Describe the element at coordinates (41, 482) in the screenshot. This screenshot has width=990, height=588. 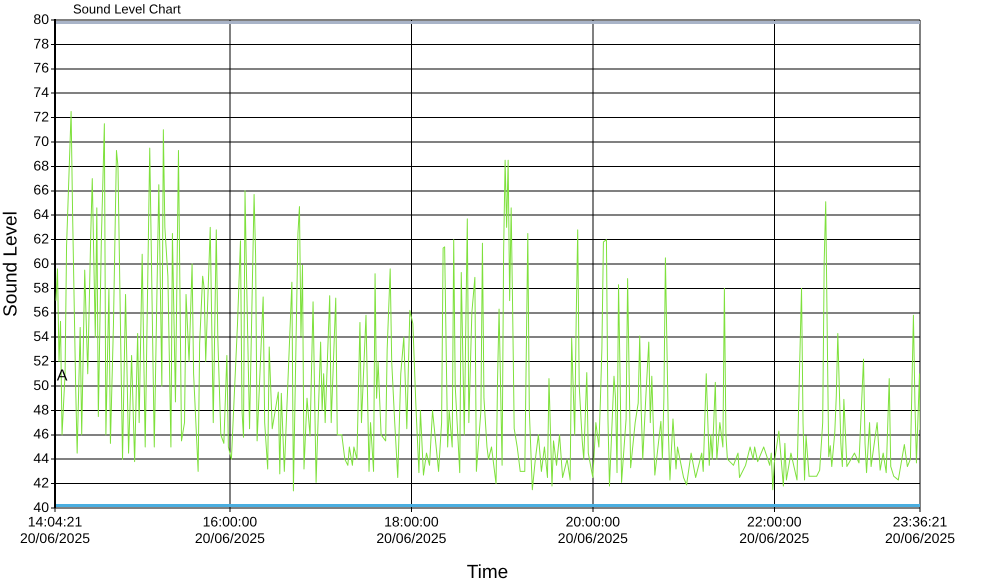
I see `y-tick-label: 42` at that location.